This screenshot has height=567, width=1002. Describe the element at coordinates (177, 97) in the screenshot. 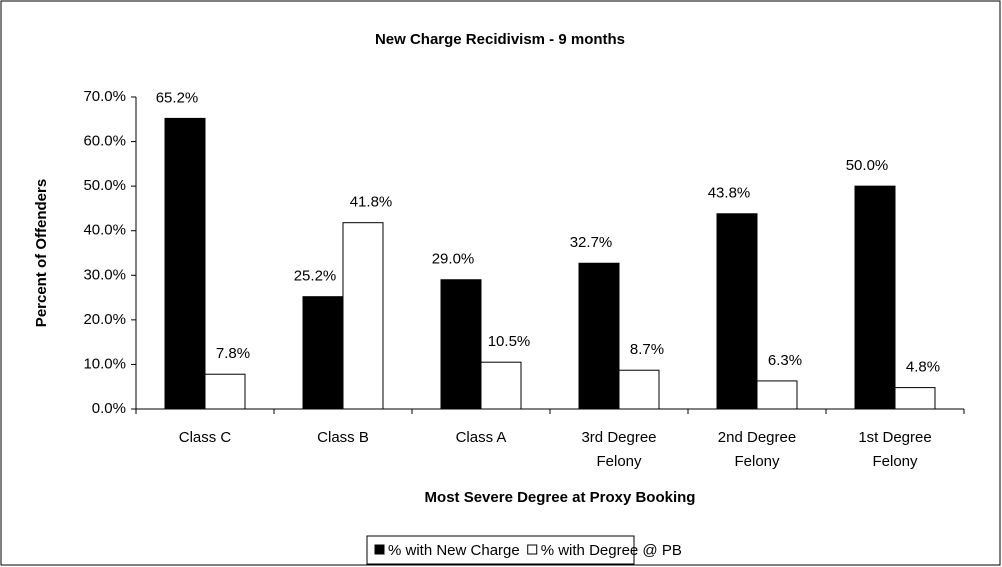

I see `data-label: 65.2%` at that location.